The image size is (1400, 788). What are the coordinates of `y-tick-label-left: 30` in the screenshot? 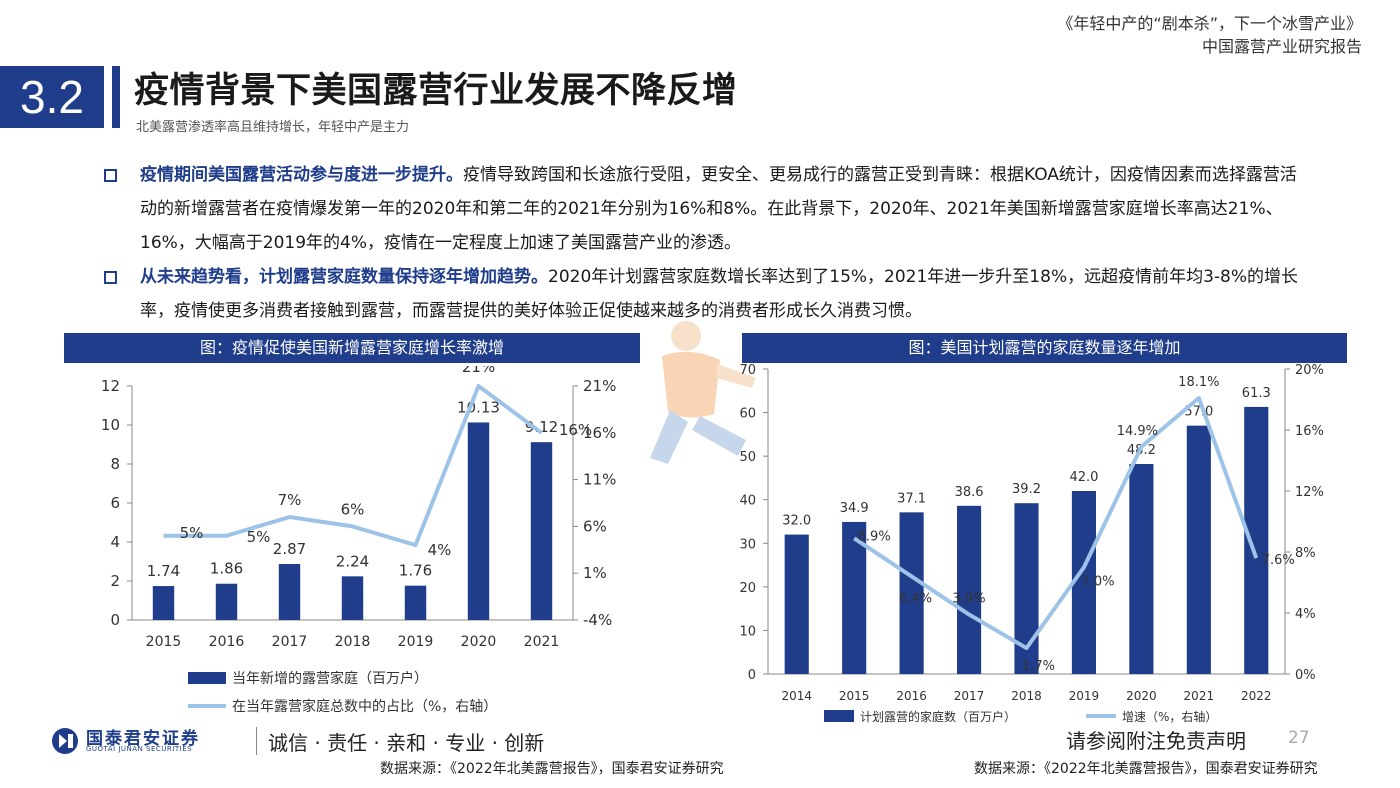 It's located at (747, 544).